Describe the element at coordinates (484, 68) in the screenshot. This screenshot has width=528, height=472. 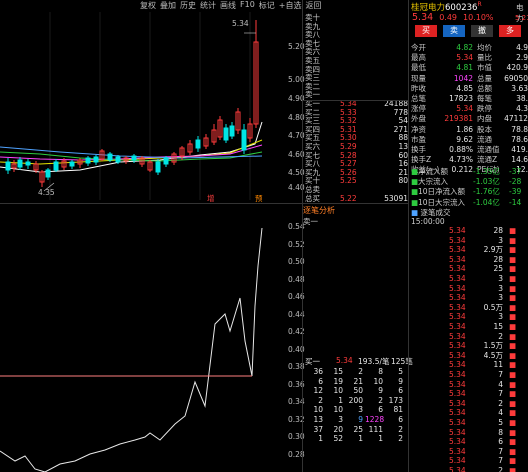
I see `info-key: 市值` at that location.